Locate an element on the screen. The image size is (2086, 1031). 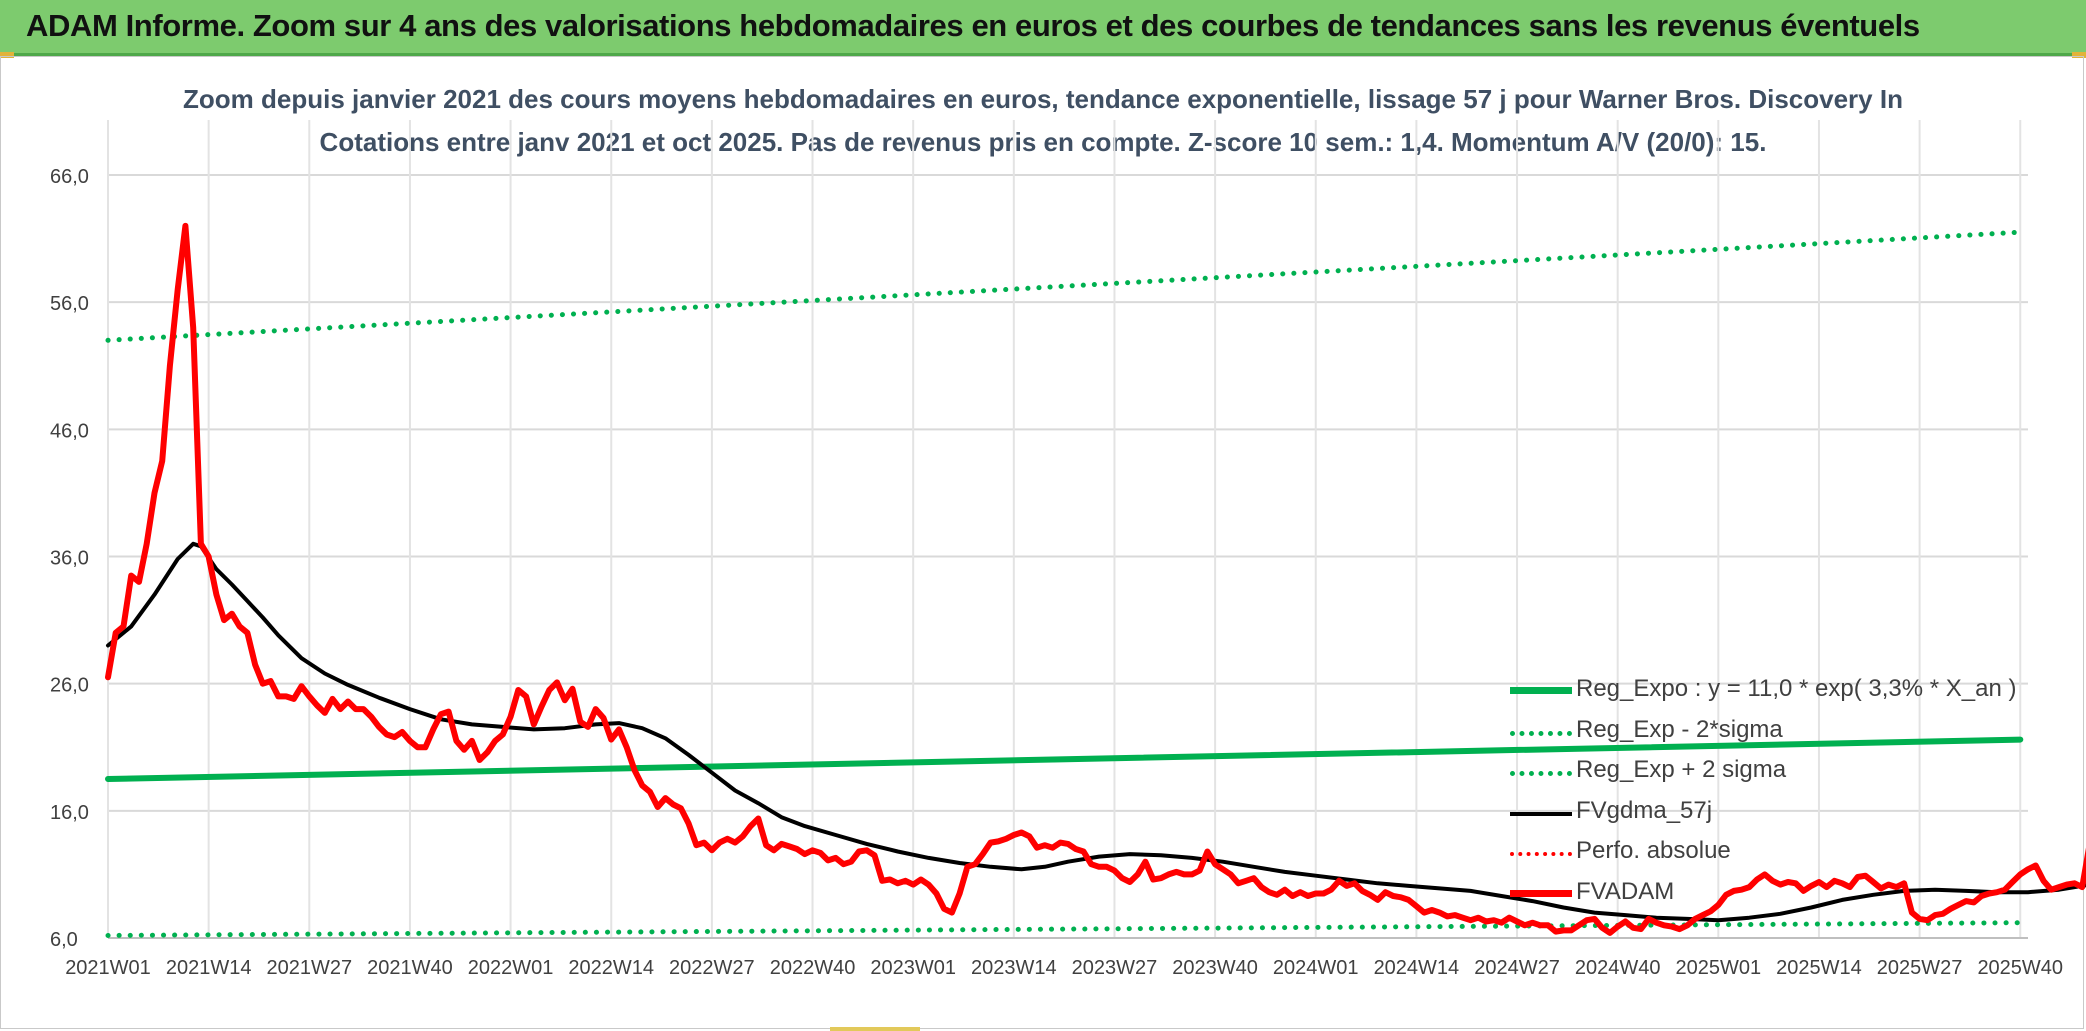
y-tick-label: 16,0 is located at coordinates (69, 813).